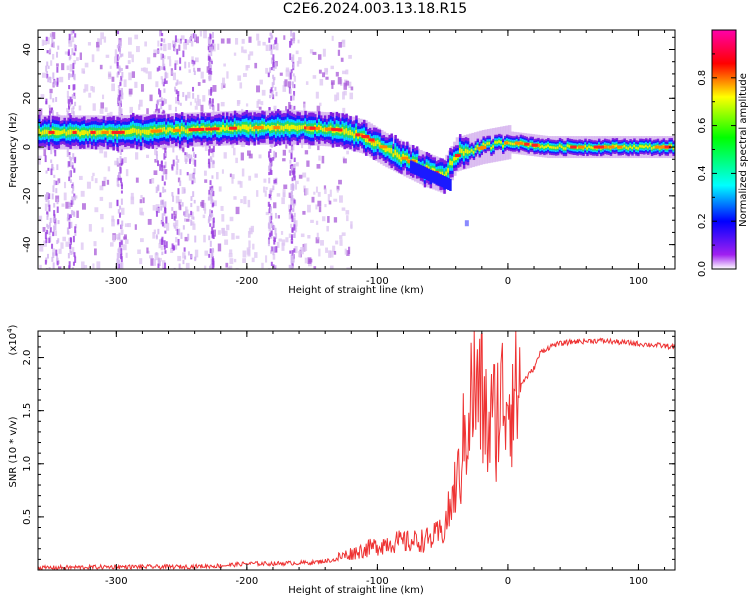 The width and height of the screenshot is (750, 600). What do you see at coordinates (116, 281) in the screenshot?
I see `x-tick-label: -300` at bounding box center [116, 281].